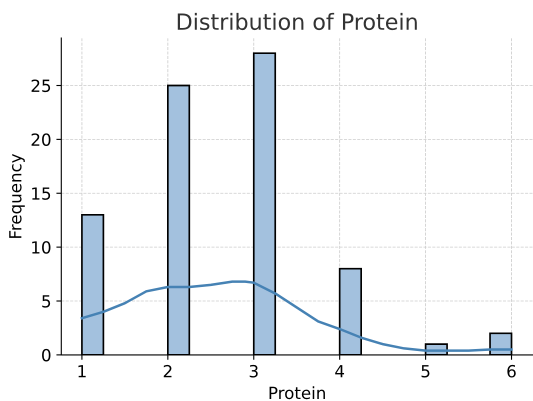 The height and width of the screenshot is (401, 533). I want to click on y-tick-label: 15, so click(41, 193).